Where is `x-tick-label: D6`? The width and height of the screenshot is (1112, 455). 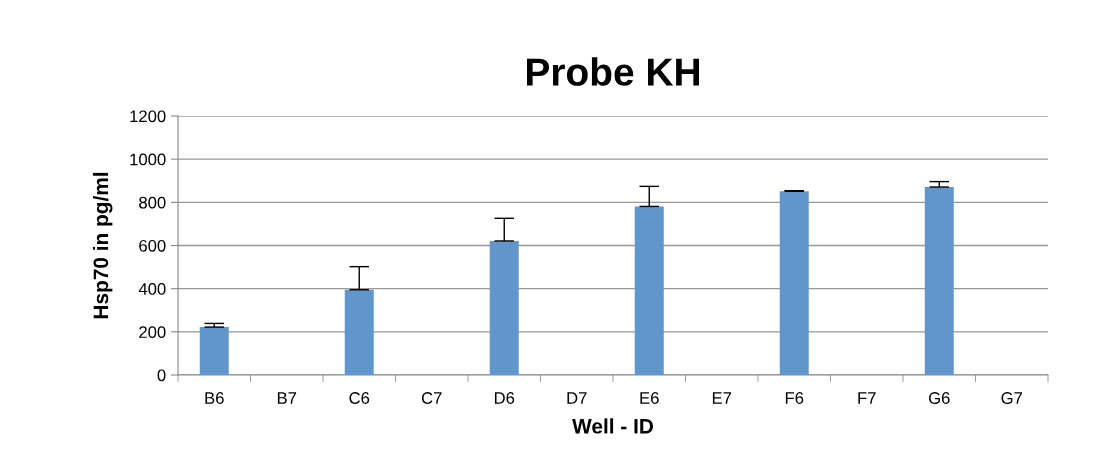 x-tick-label: D6 is located at coordinates (504, 398).